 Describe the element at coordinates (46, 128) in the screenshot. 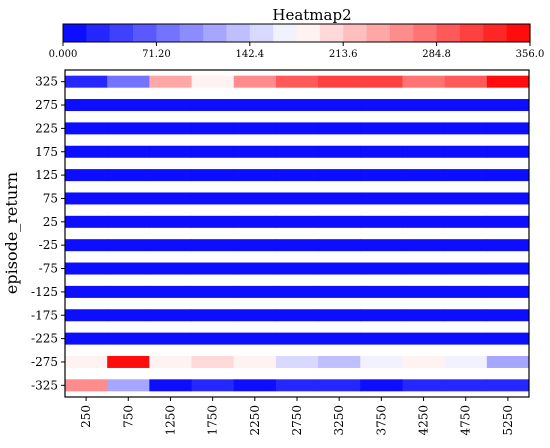

I see `y-tick-label: 225` at that location.